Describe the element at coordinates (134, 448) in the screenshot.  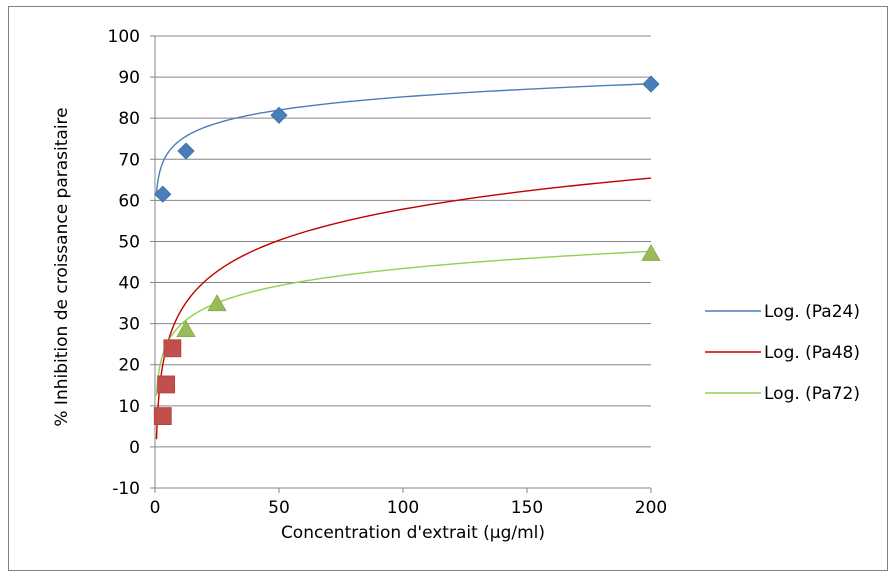
I see `y-tick-label: 0` at that location.